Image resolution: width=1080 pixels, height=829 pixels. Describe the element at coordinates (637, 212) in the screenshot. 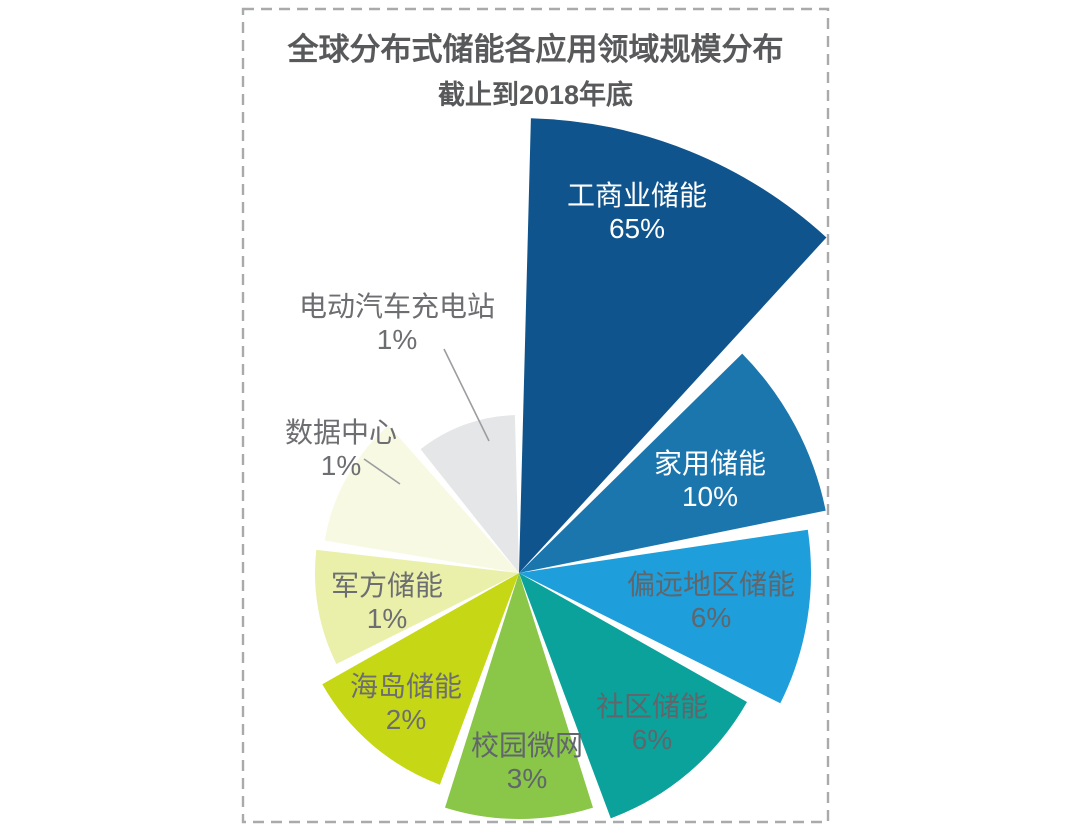

I see `slice-label-0: 工商业储能 65%` at that location.